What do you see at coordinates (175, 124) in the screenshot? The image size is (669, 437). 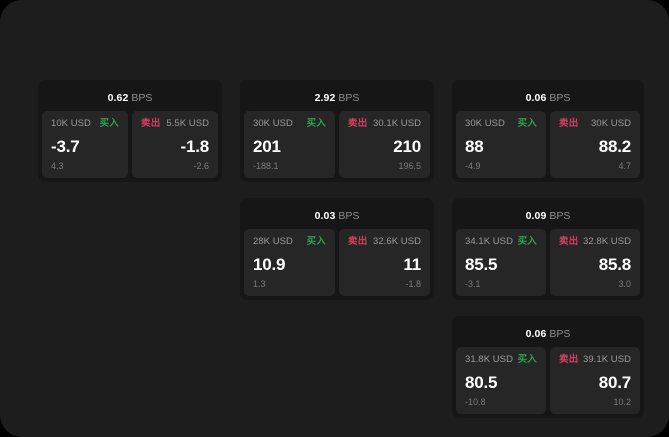 I see `sell-panel-header: 卖出 5.5K USD` at bounding box center [175, 124].